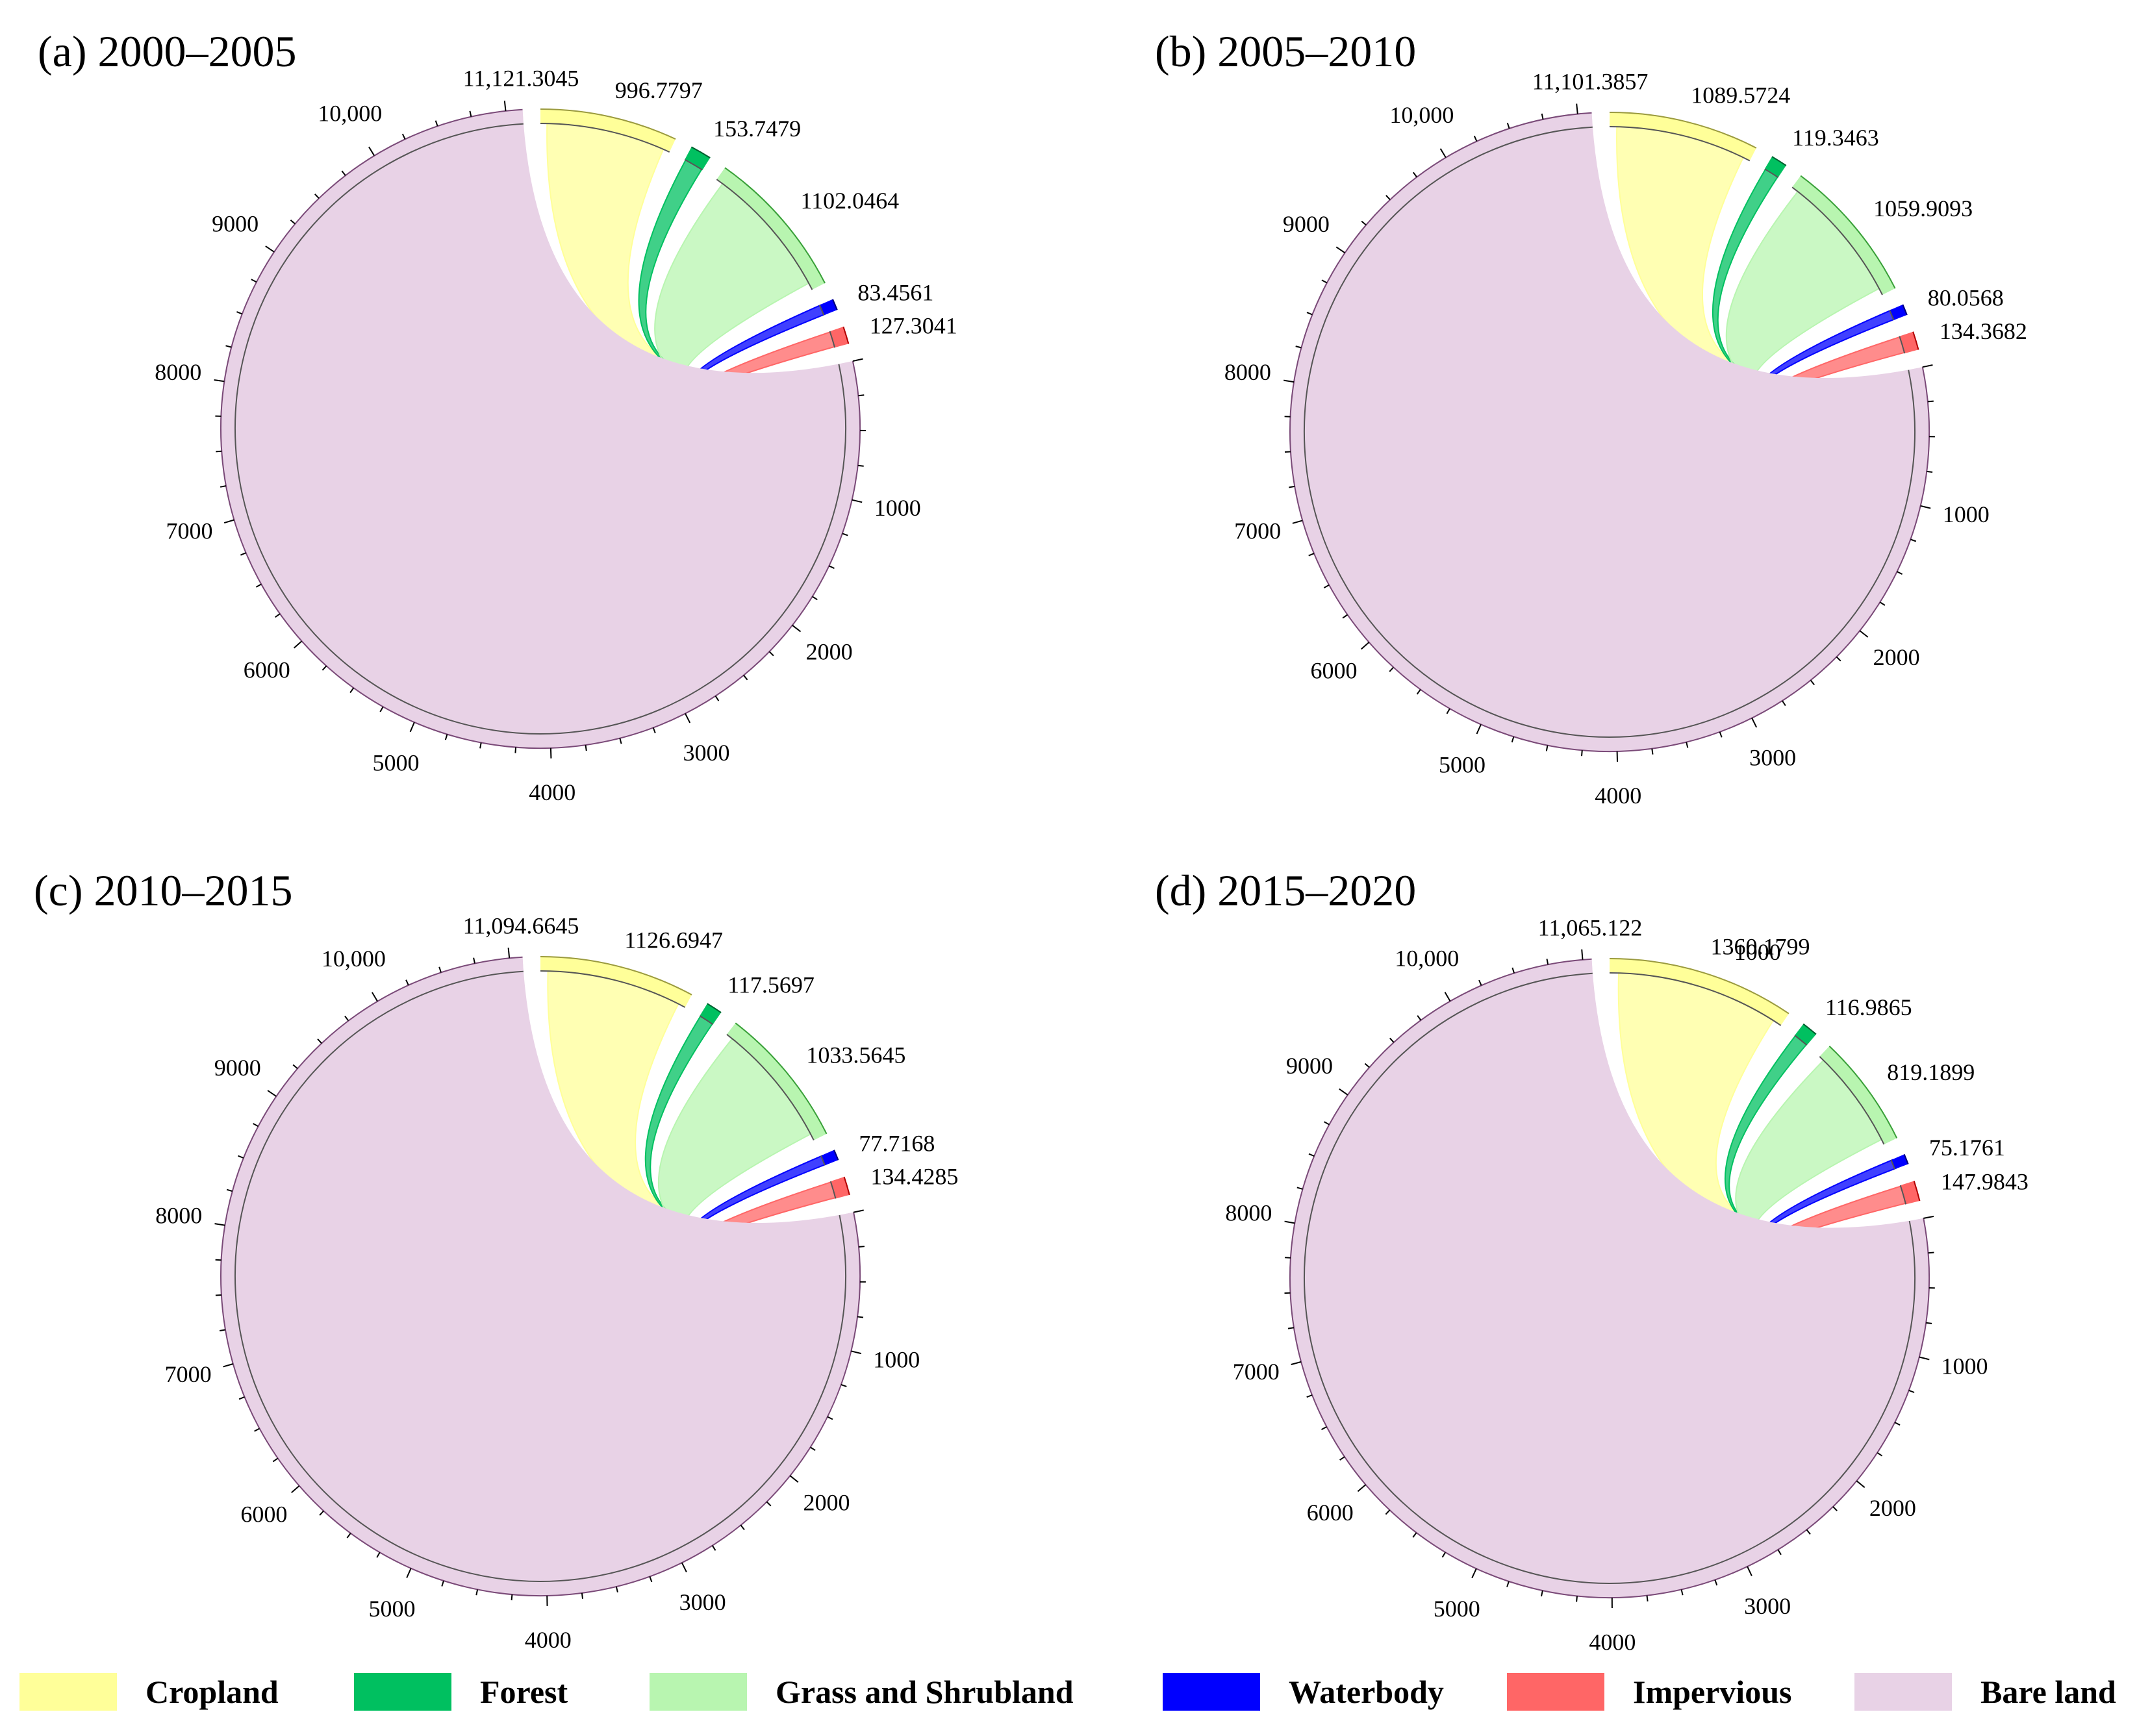 Image resolution: width=2137 pixels, height=1736 pixels. Describe the element at coordinates (1985, 1182) in the screenshot. I see `value-label-impervious: 147.9843` at that location.